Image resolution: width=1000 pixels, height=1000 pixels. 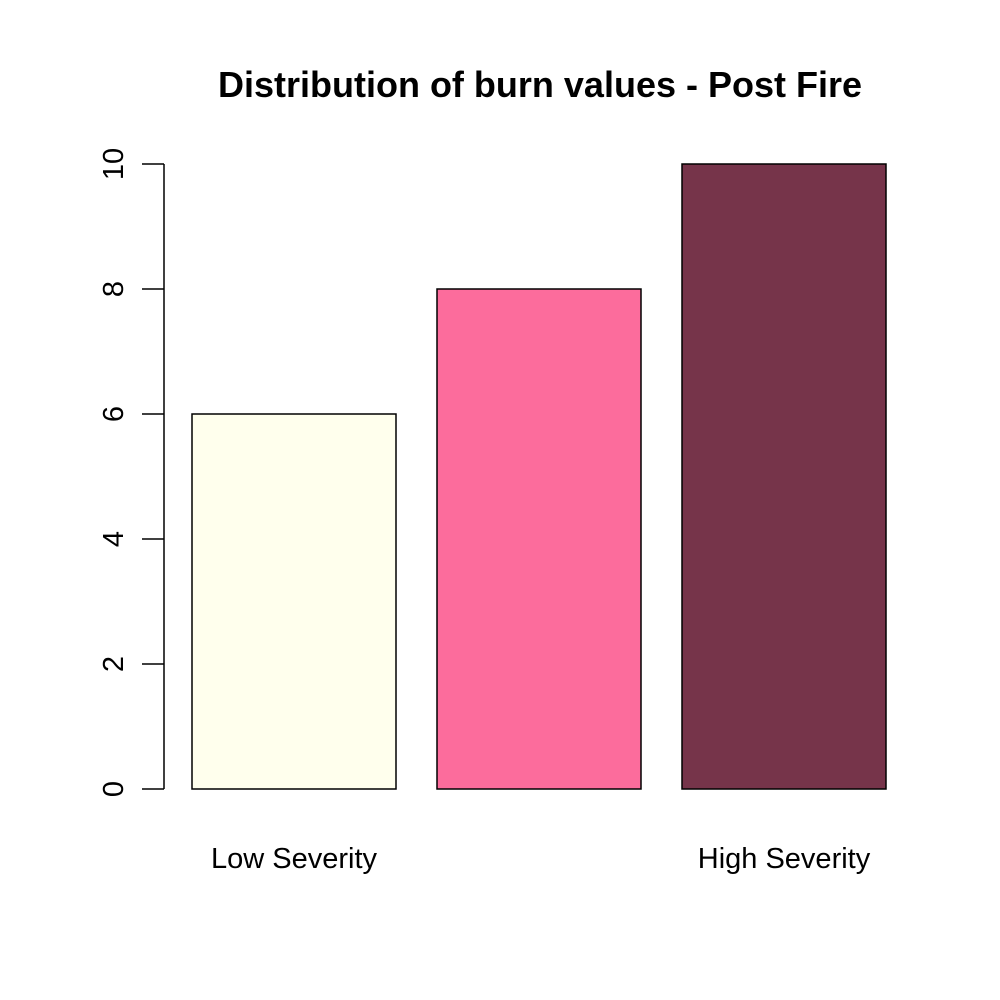 What do you see at coordinates (131, 472) in the screenshot?
I see `y-axis: 0 2 4 6 8 10` at bounding box center [131, 472].